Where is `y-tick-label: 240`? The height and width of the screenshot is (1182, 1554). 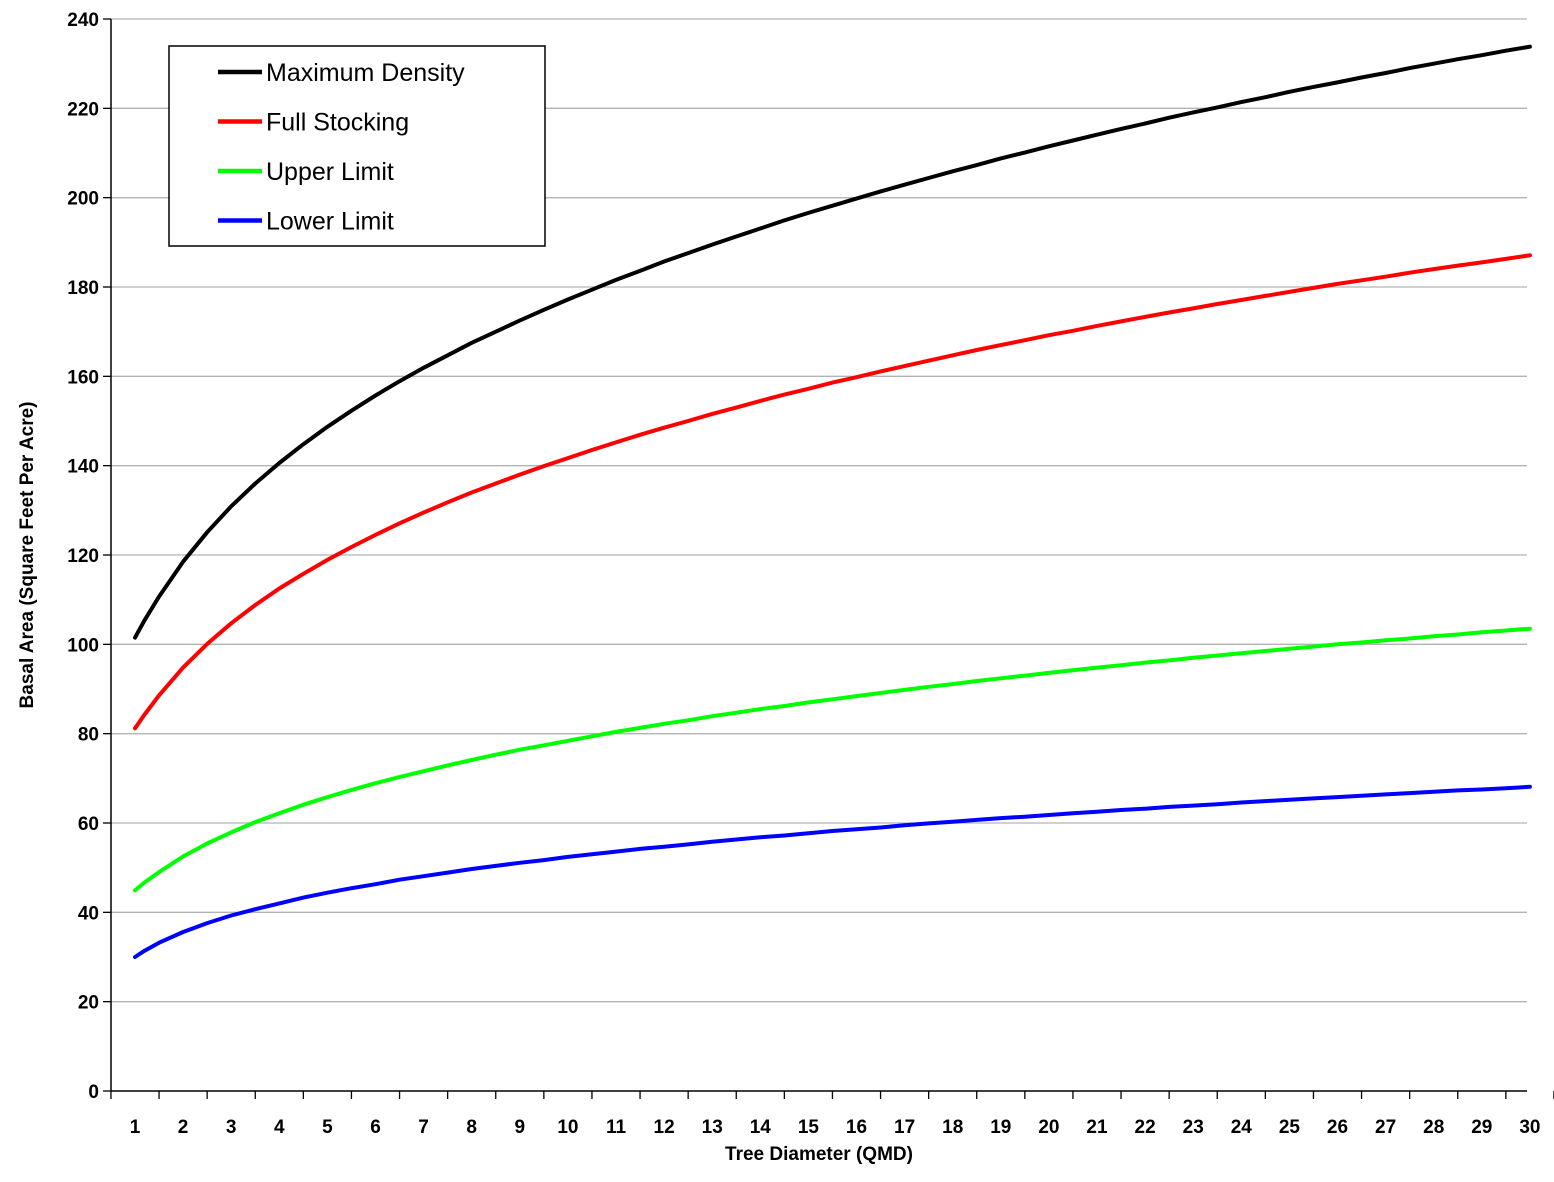
y-tick-label: 240 is located at coordinates (83, 20).